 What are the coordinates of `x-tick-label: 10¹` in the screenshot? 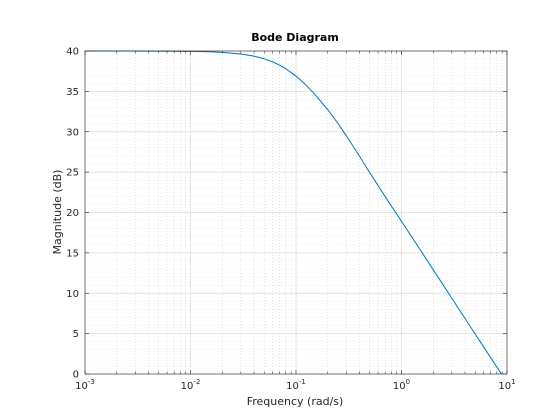 It's located at (506, 385).